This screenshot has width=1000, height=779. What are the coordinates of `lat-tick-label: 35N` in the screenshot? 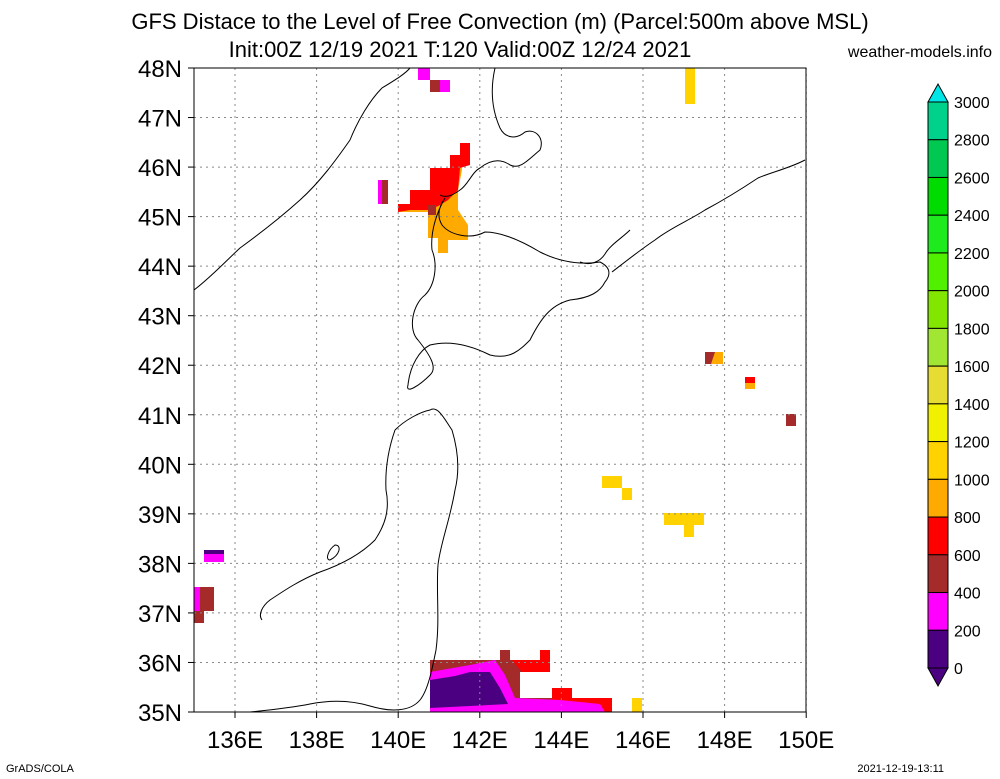 It's located at (160, 713).